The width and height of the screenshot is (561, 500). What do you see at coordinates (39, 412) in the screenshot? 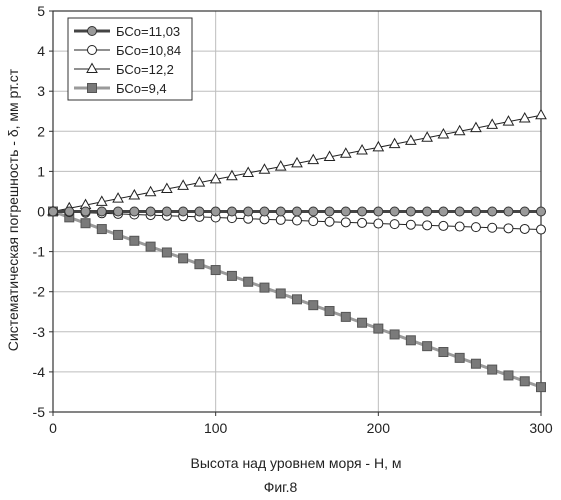
I see `y-tick-label: -5` at bounding box center [39, 412].